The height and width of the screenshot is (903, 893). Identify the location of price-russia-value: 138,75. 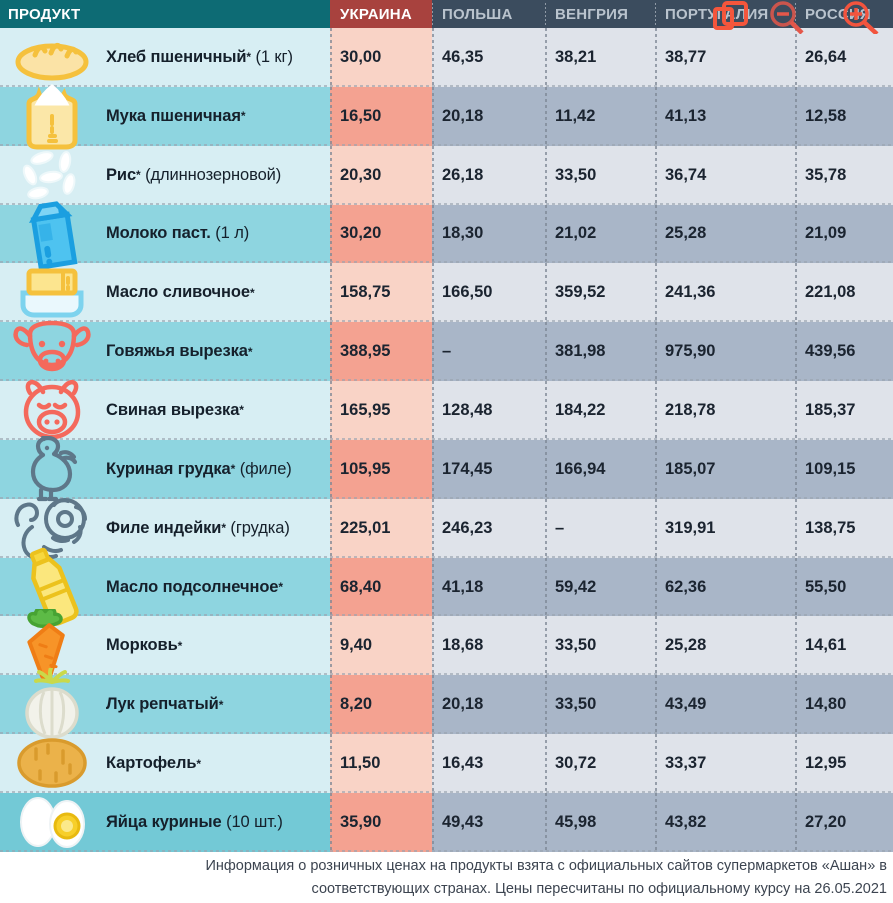
(830, 527).